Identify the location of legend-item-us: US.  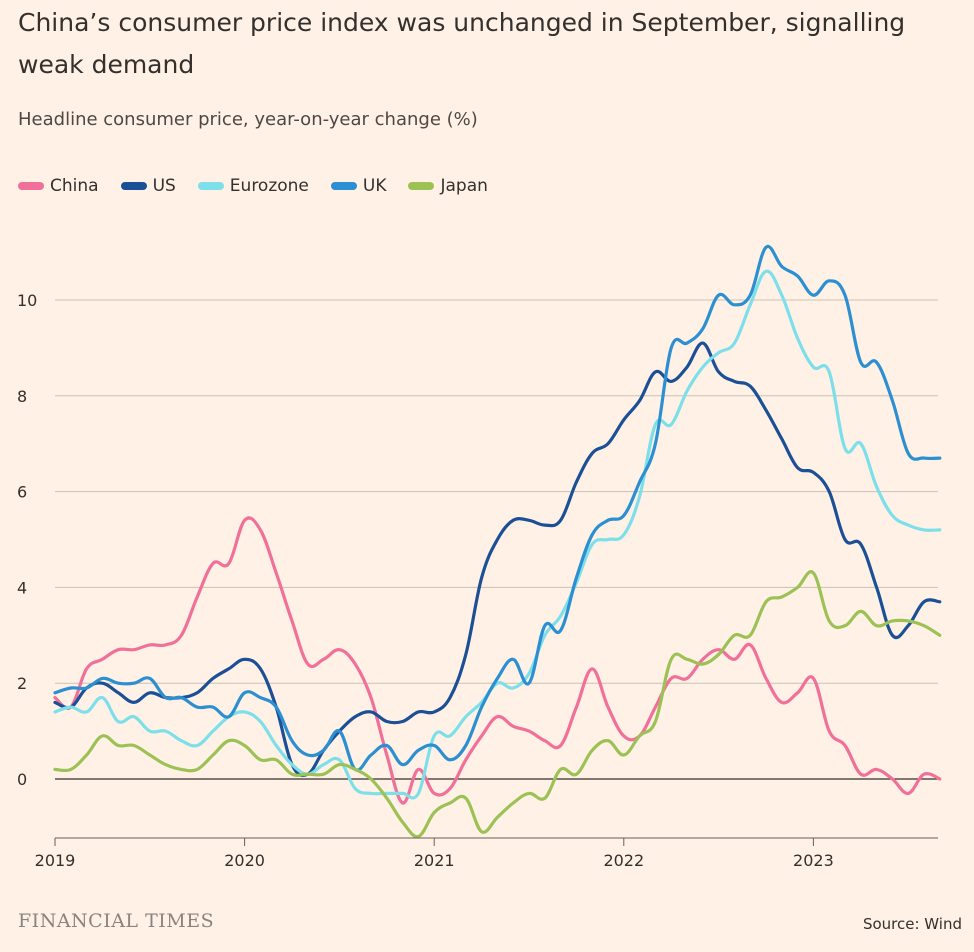
(148, 186).